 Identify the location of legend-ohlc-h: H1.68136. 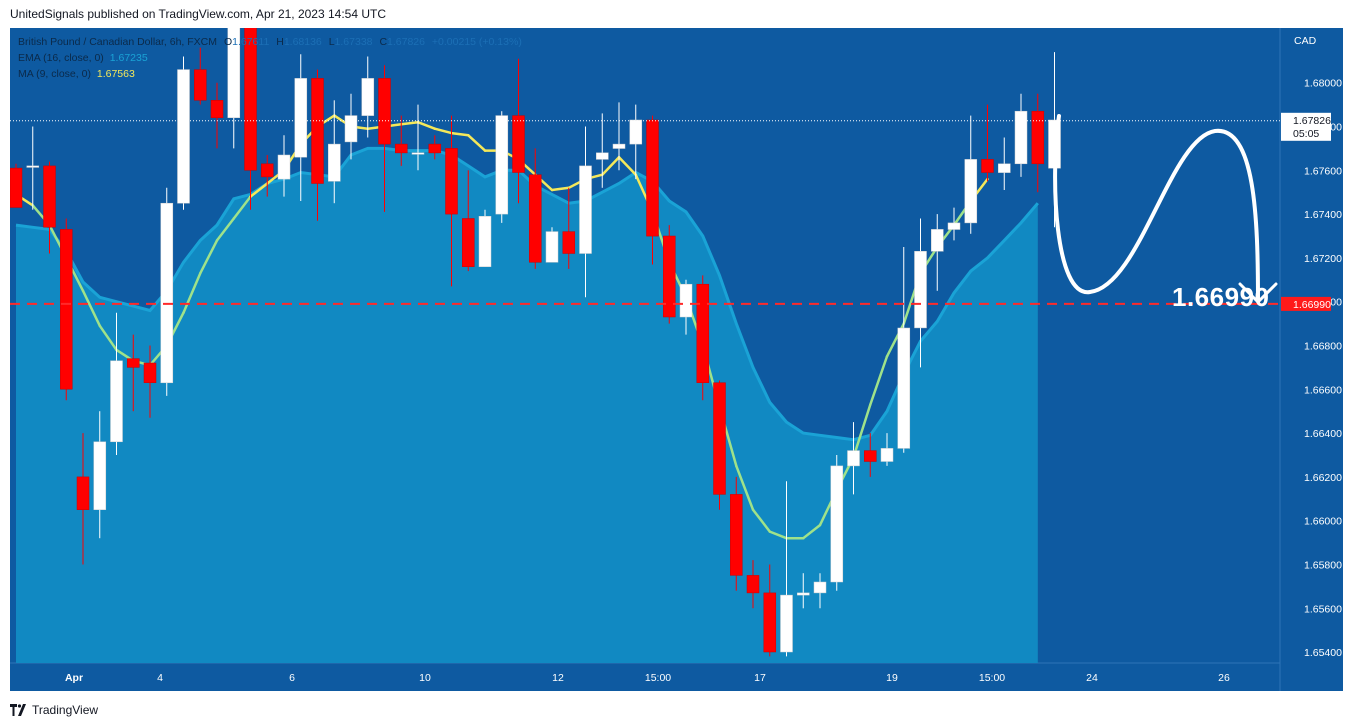
(299, 42).